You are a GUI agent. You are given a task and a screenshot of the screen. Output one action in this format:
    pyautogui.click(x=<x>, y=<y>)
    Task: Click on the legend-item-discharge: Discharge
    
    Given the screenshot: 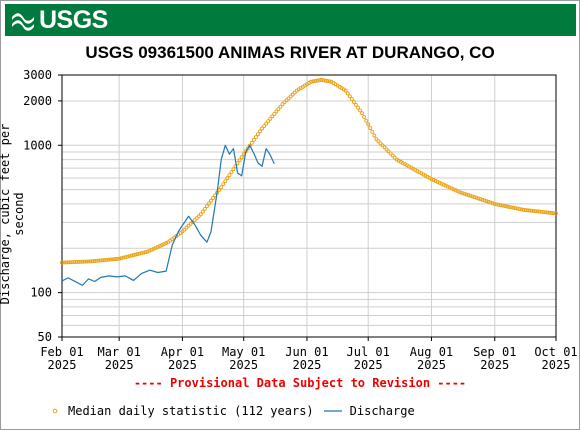 What is the action you would take?
    pyautogui.click(x=369, y=411)
    